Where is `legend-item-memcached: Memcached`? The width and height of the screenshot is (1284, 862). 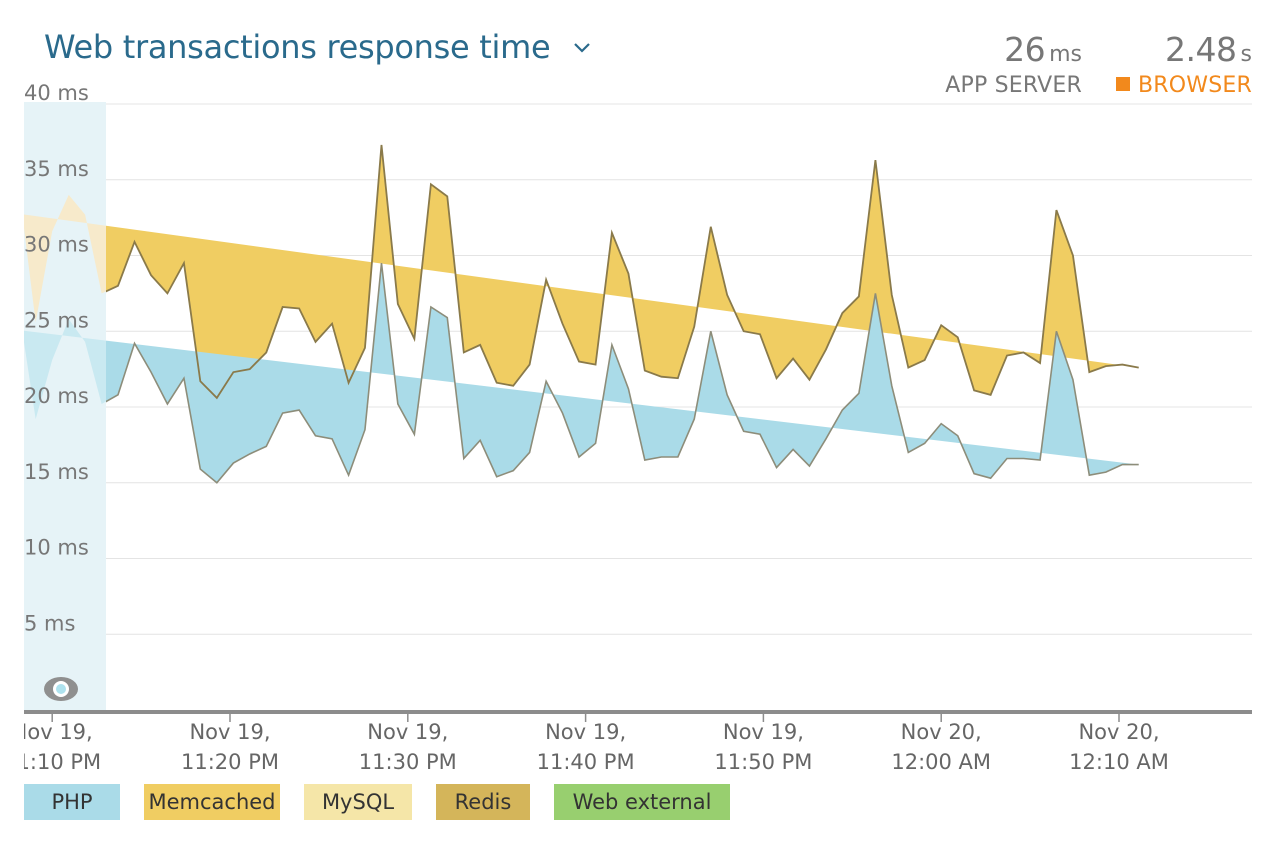
legend-item-memcached: Memcached is located at coordinates (212, 802).